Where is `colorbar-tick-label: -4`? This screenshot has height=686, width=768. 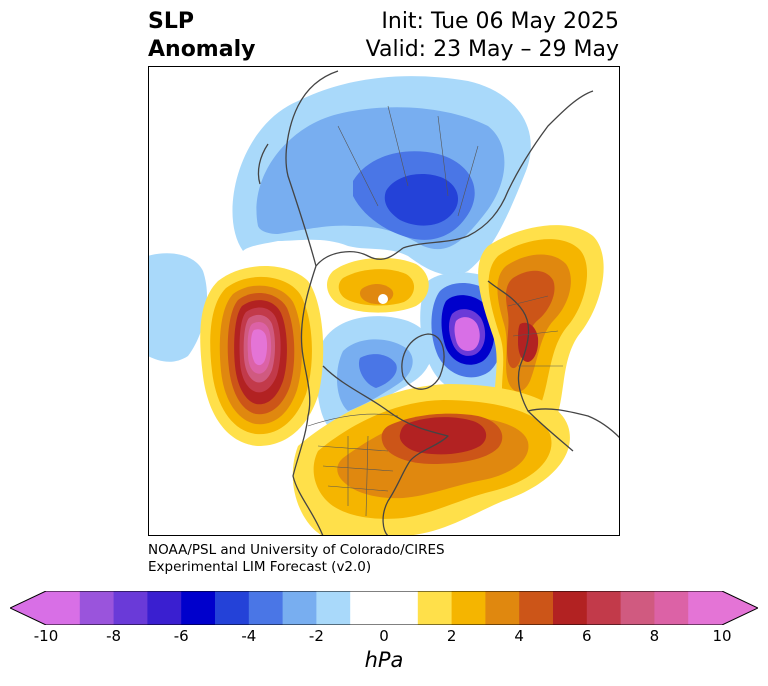 colorbar-tick-label: -4 is located at coordinates (249, 636).